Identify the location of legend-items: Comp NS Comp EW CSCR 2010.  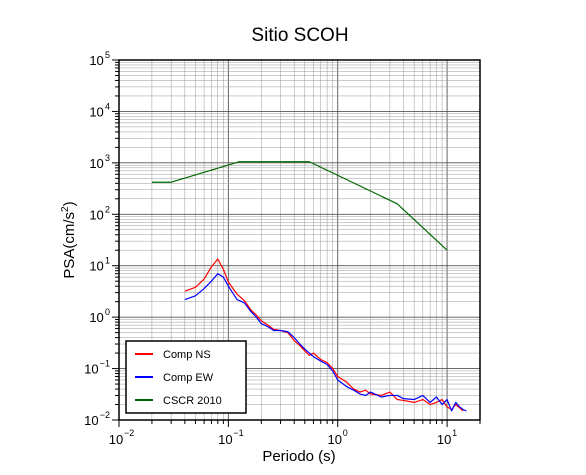
(178, 378).